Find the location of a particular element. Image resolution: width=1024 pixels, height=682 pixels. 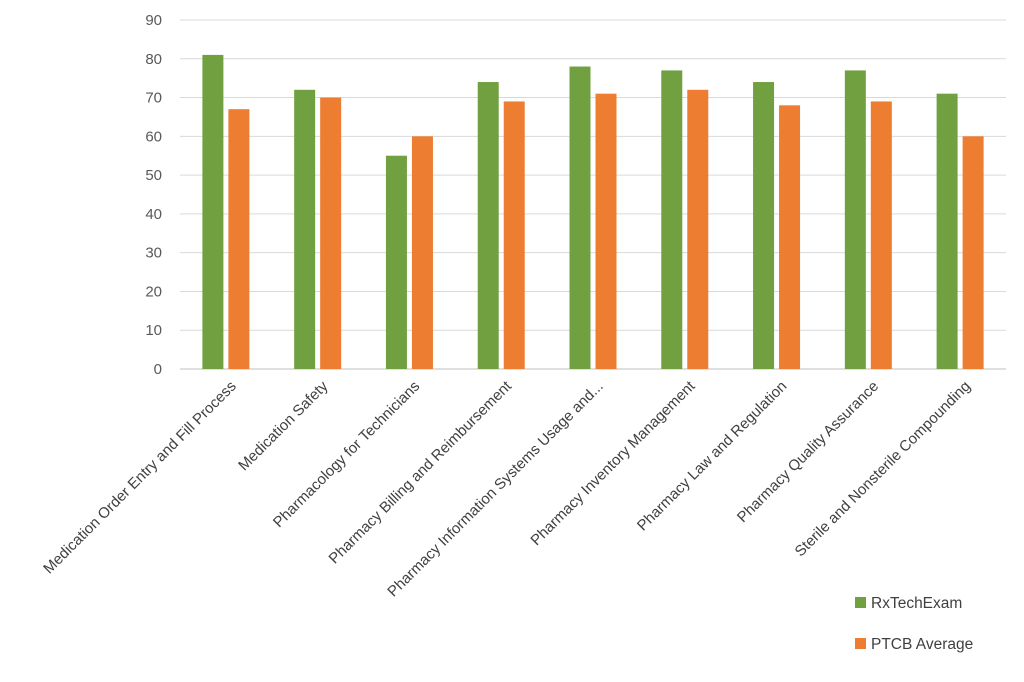

x-category-label: Pharmacy Billing and Reimbursement is located at coordinates (421, 472).